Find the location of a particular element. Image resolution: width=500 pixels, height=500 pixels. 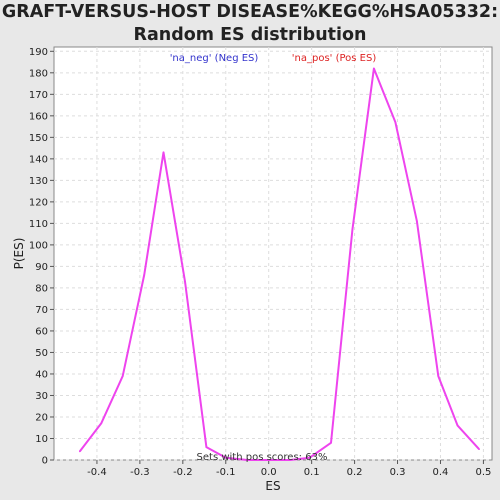

y-tick-label: 10 is located at coordinates (41, 439).